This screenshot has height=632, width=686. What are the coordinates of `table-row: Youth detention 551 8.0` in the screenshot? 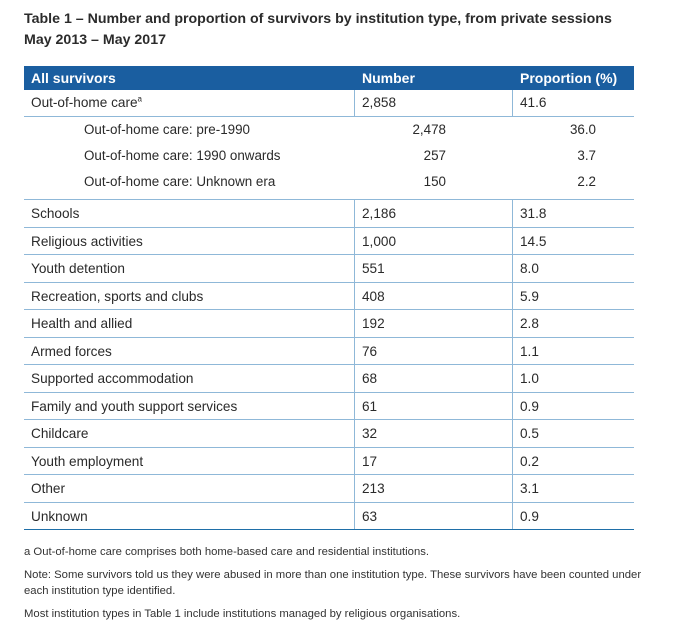 It's located at (329, 269).